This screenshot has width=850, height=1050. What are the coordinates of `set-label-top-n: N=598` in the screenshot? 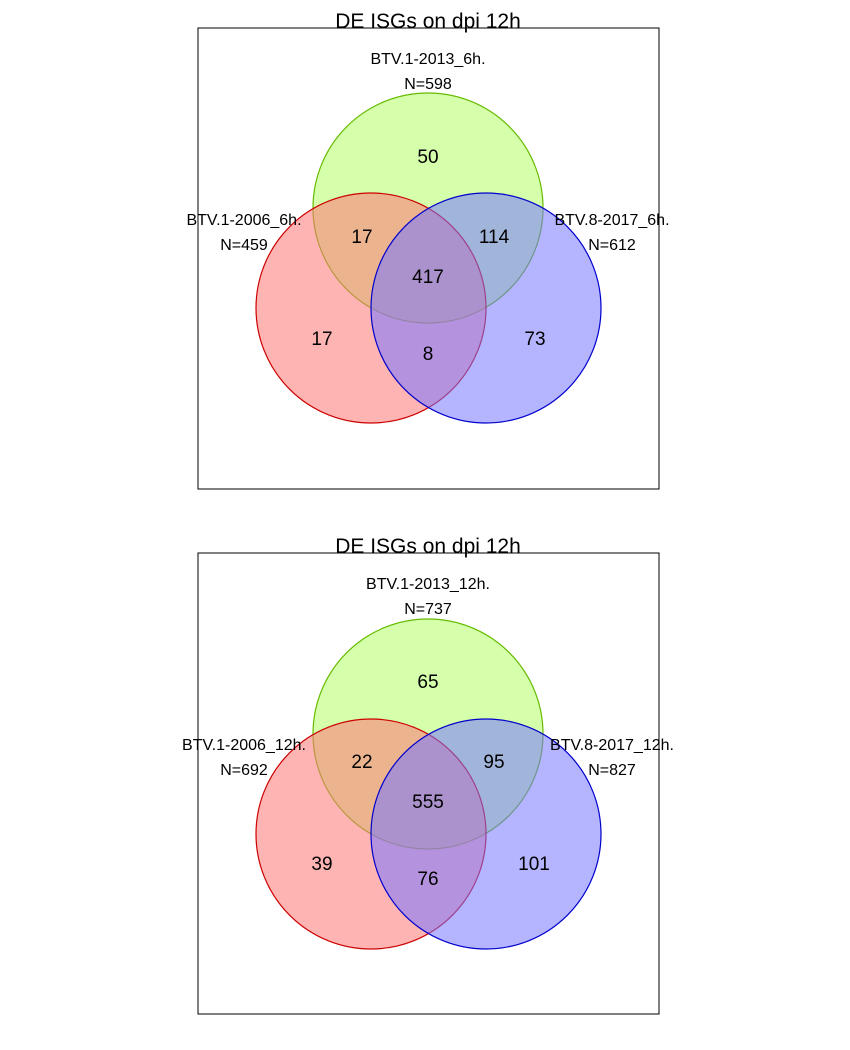 It's located at (428, 84).